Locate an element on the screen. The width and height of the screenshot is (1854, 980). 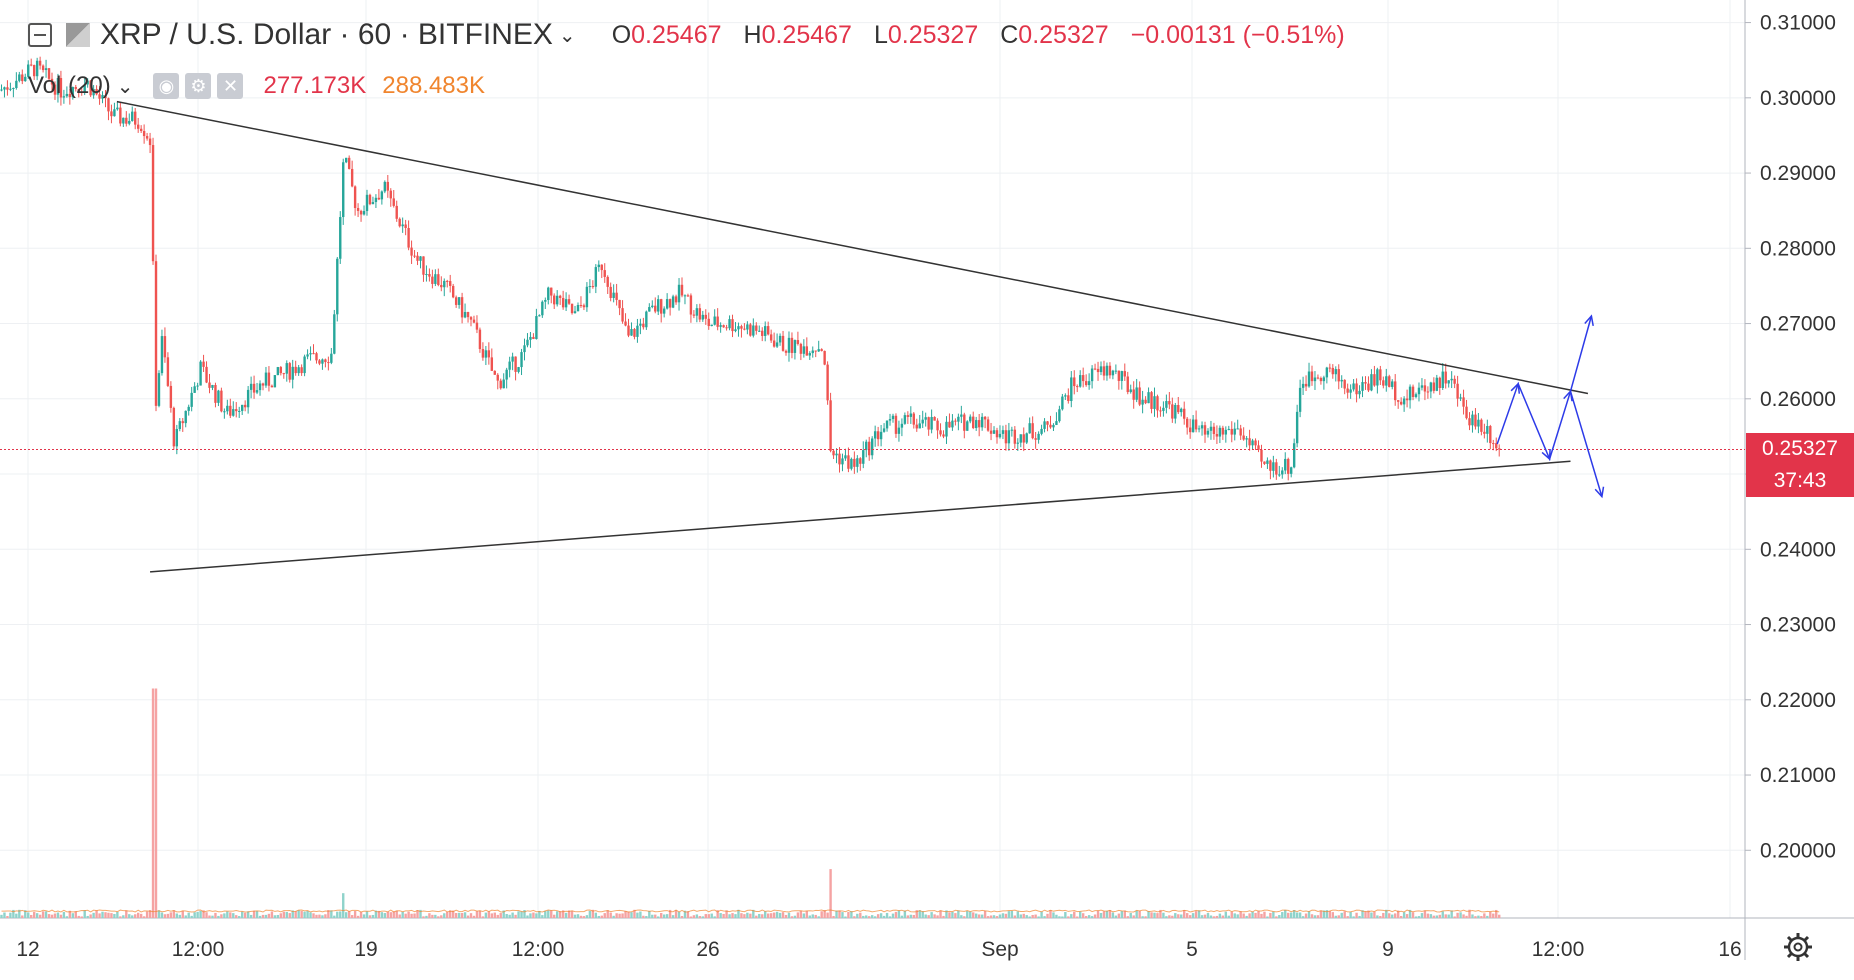
exchange: BITFINEX is located at coordinates (485, 34).